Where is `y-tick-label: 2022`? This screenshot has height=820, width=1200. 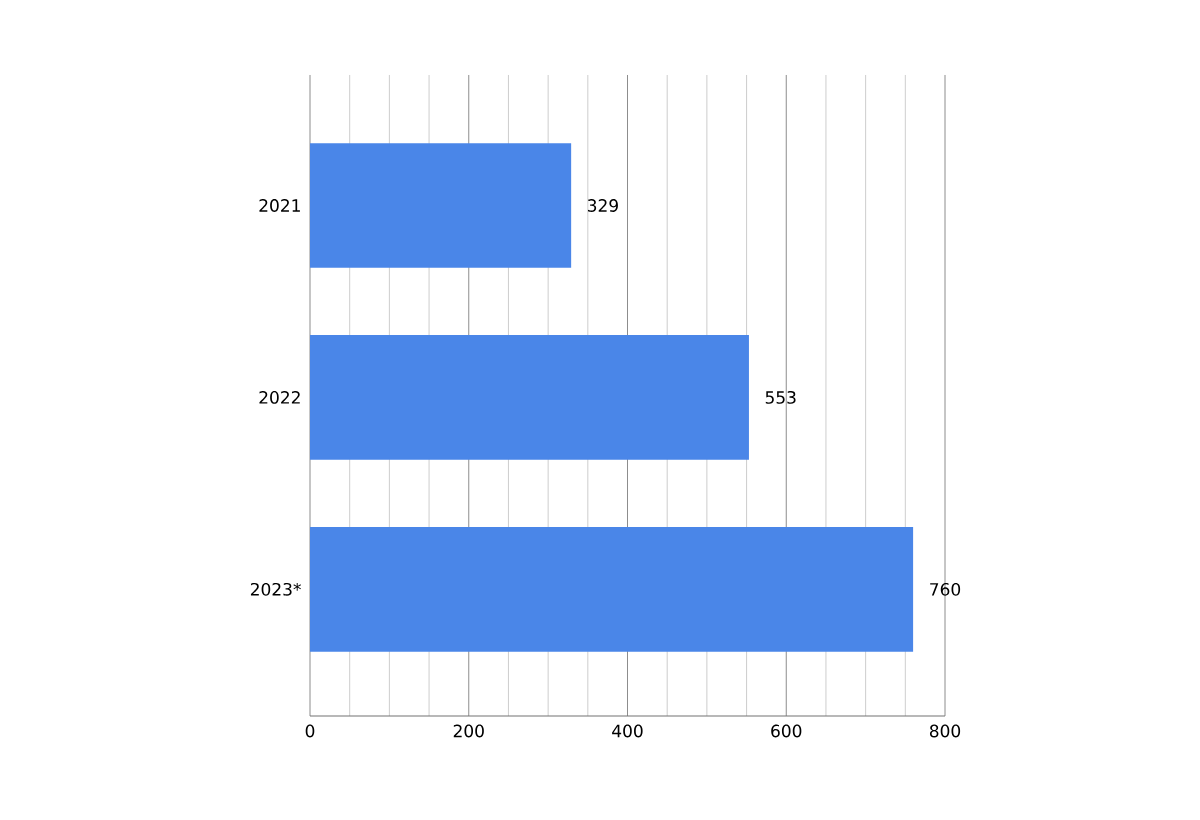 y-tick-label: 2022 is located at coordinates (279, 397).